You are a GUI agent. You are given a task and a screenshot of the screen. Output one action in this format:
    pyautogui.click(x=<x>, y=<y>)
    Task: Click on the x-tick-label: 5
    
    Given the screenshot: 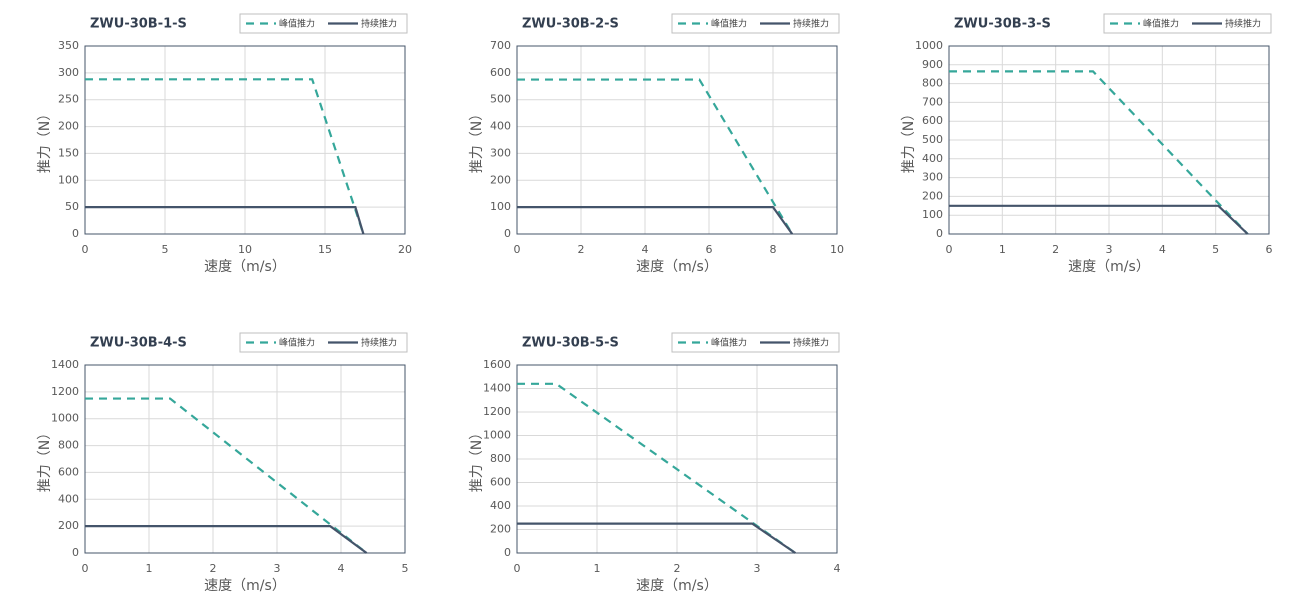 What is the action you would take?
    pyautogui.click(x=405, y=568)
    